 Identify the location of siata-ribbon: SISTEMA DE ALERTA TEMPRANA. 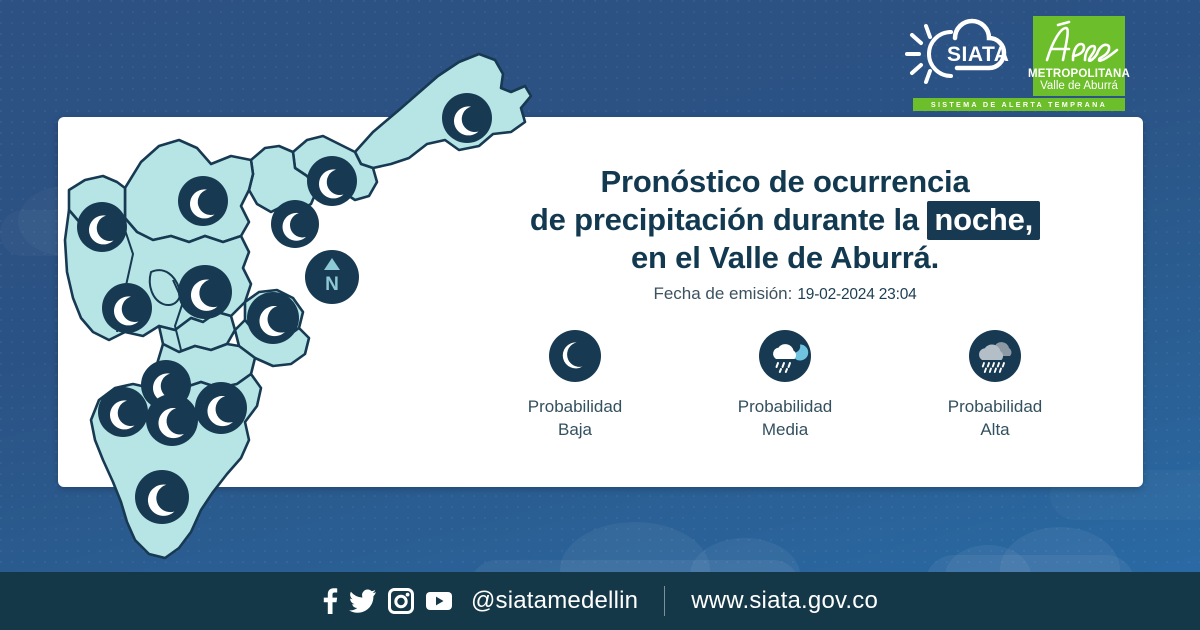
(1019, 104).